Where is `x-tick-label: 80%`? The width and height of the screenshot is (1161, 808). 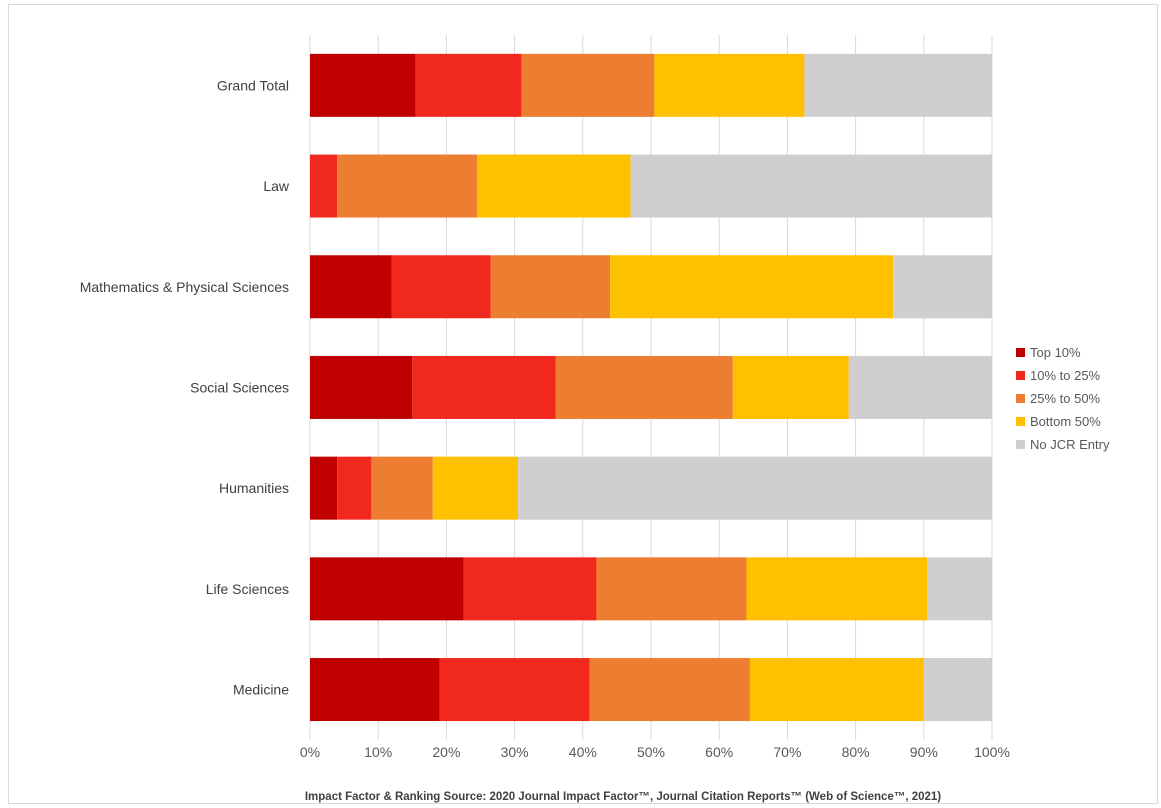
x-tick-label: 80% is located at coordinates (856, 752).